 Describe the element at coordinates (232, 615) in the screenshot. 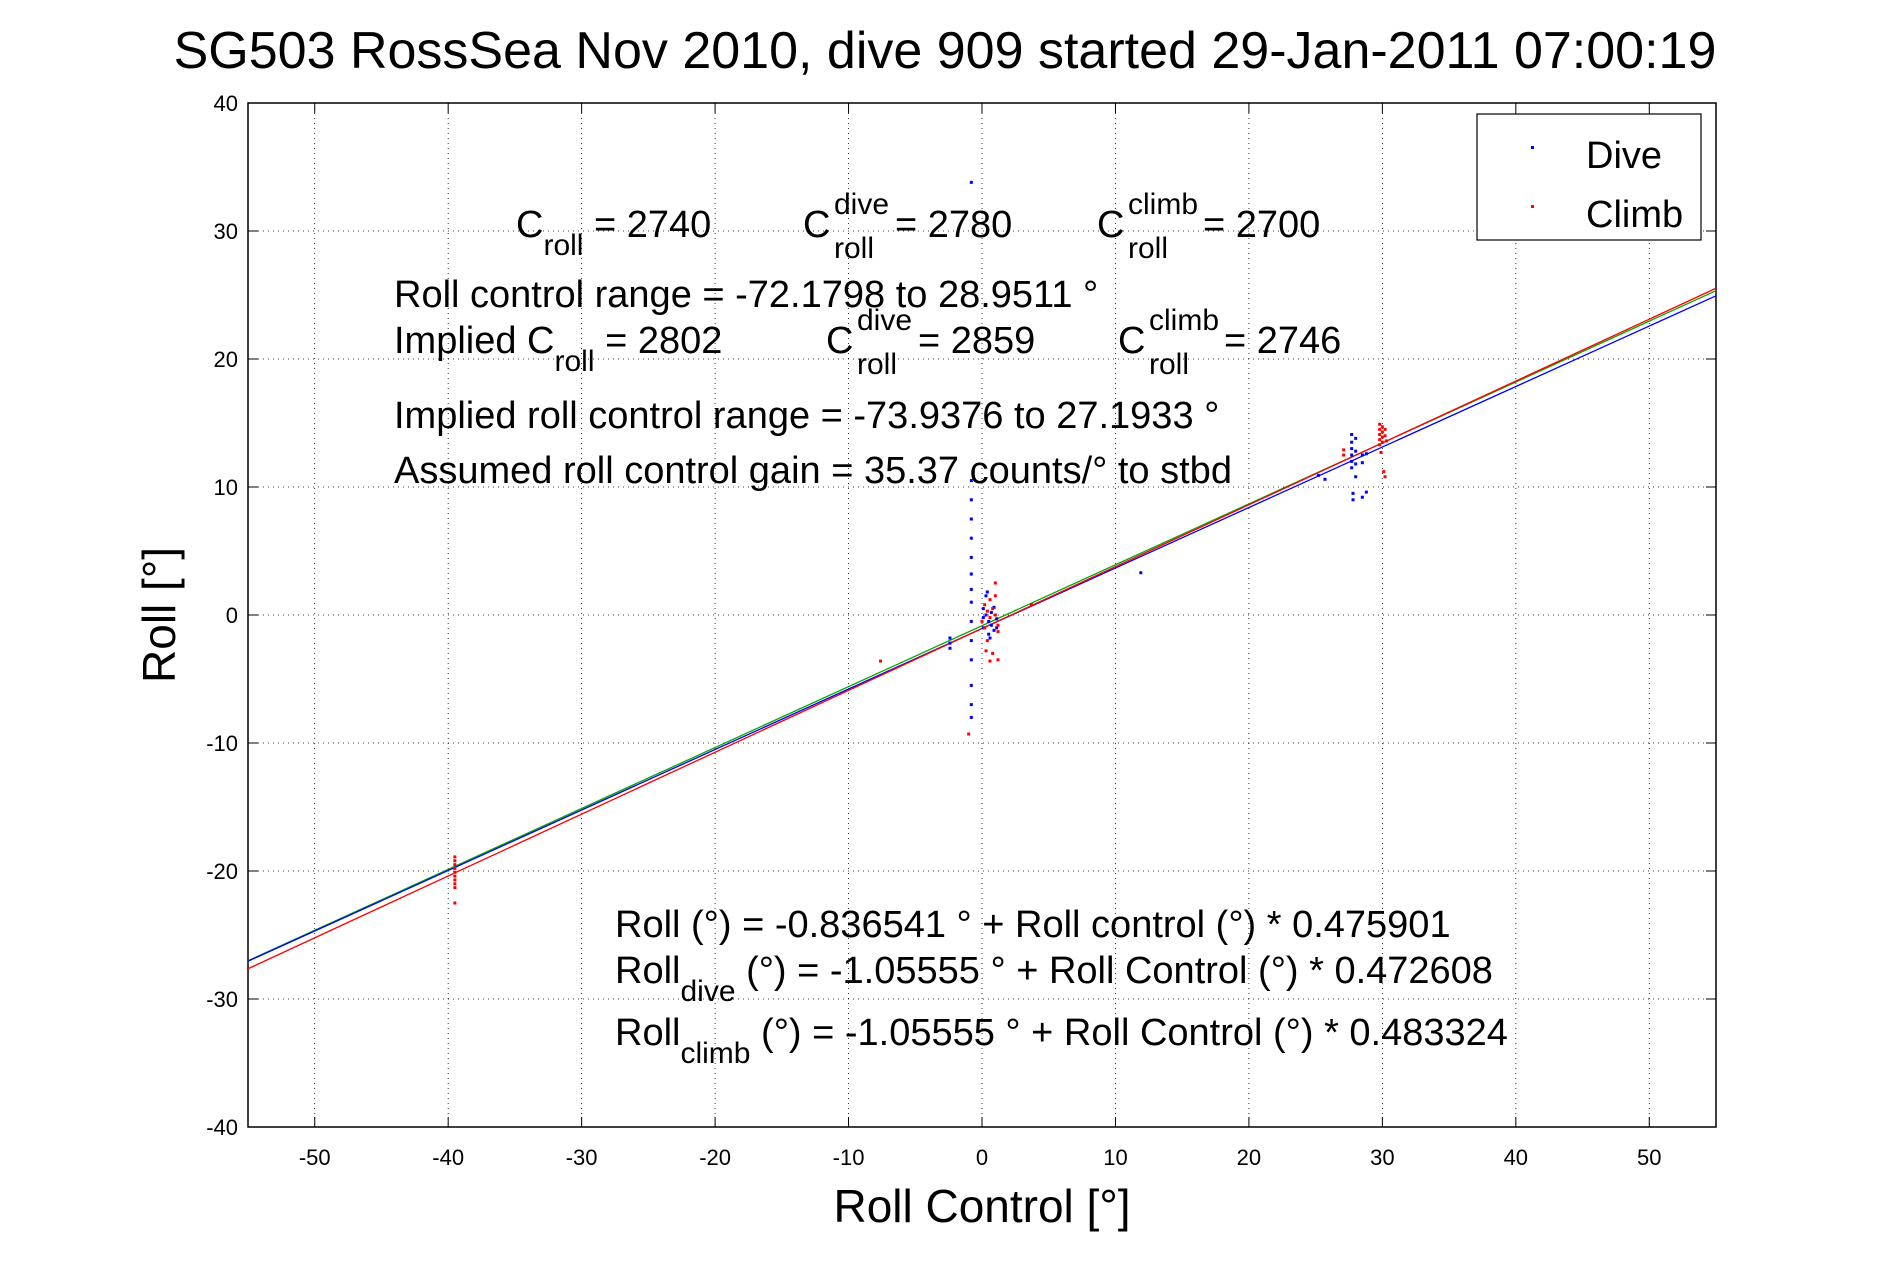

I see `y-tick-label: 0` at that location.